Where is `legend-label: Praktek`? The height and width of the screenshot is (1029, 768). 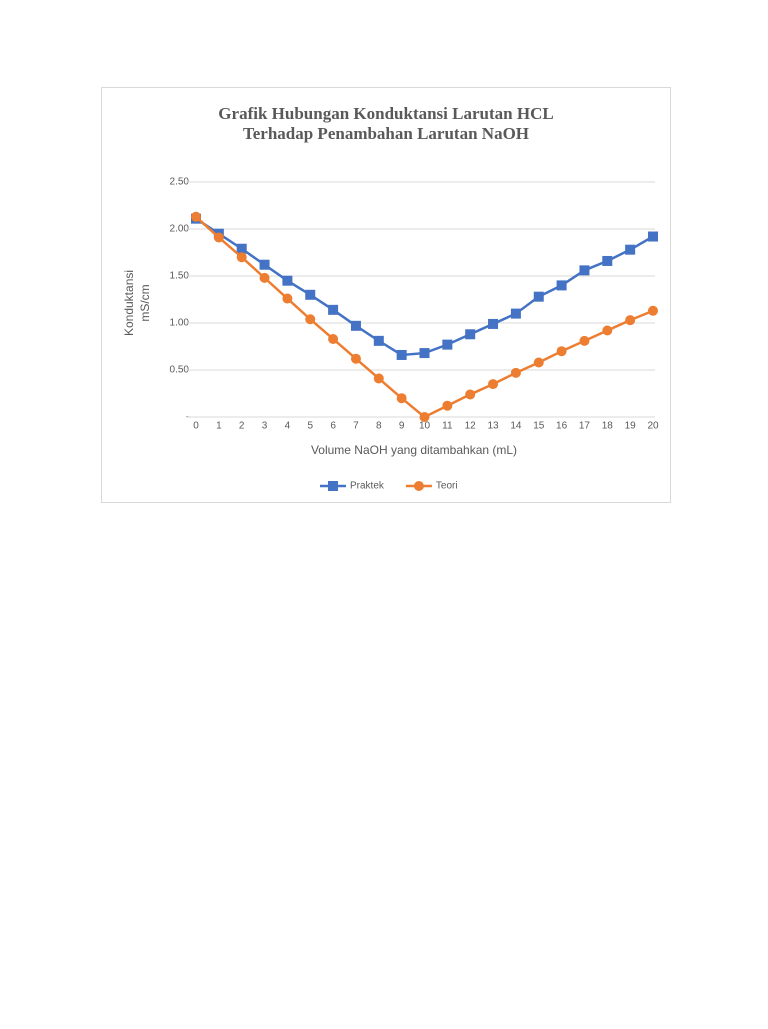
legend-label: Praktek is located at coordinates (367, 486).